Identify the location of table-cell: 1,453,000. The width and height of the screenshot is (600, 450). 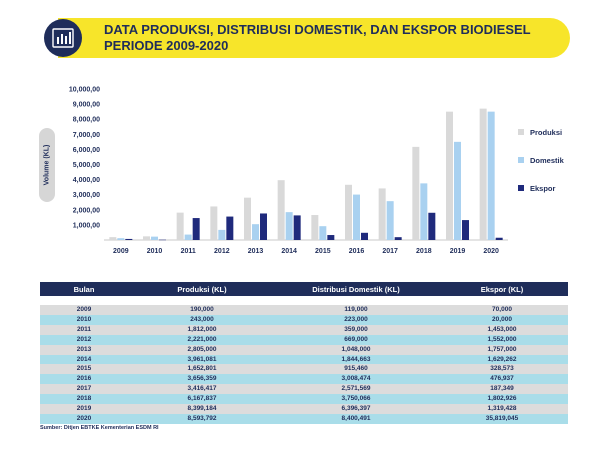
(502, 329).